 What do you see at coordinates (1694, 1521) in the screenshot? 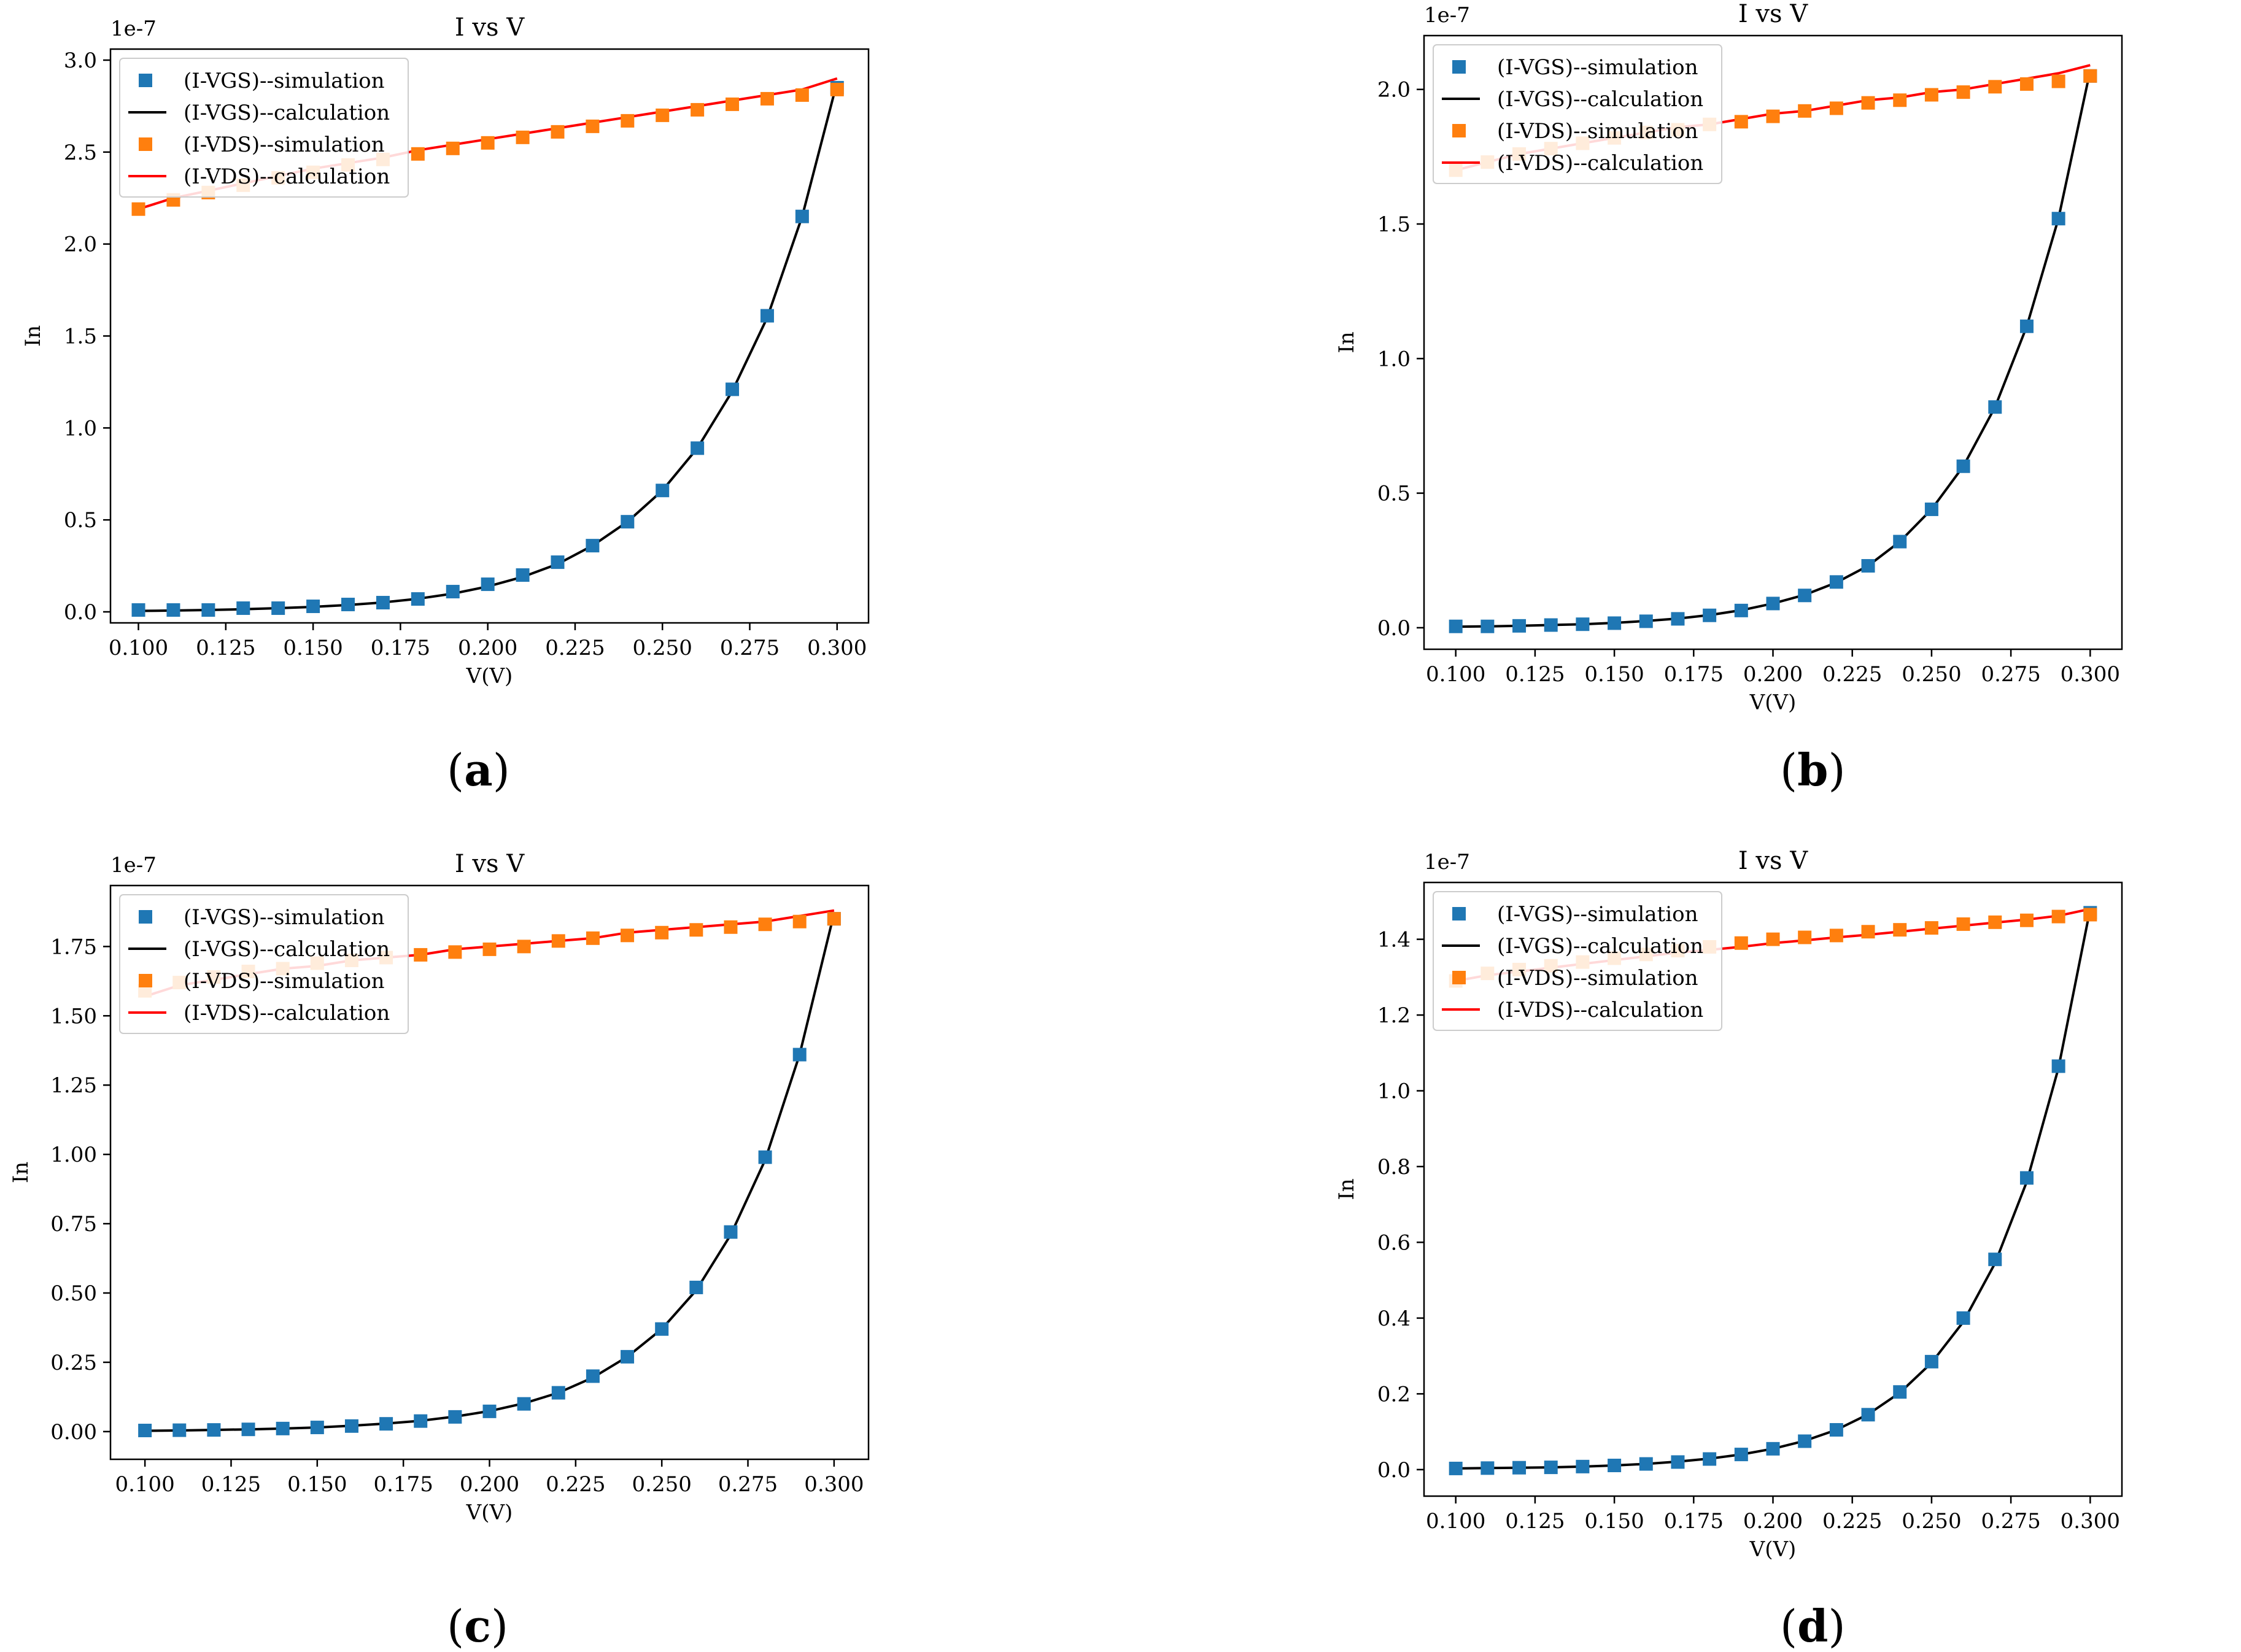
I see `x-tick-label: 0.175` at bounding box center [1694, 1521].